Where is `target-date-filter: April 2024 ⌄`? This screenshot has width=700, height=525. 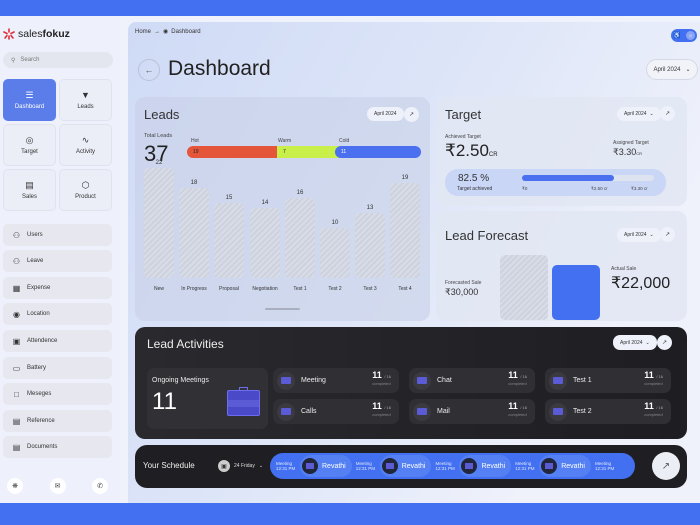
target-date-filter: April 2024 ⌄ is located at coordinates (639, 114).